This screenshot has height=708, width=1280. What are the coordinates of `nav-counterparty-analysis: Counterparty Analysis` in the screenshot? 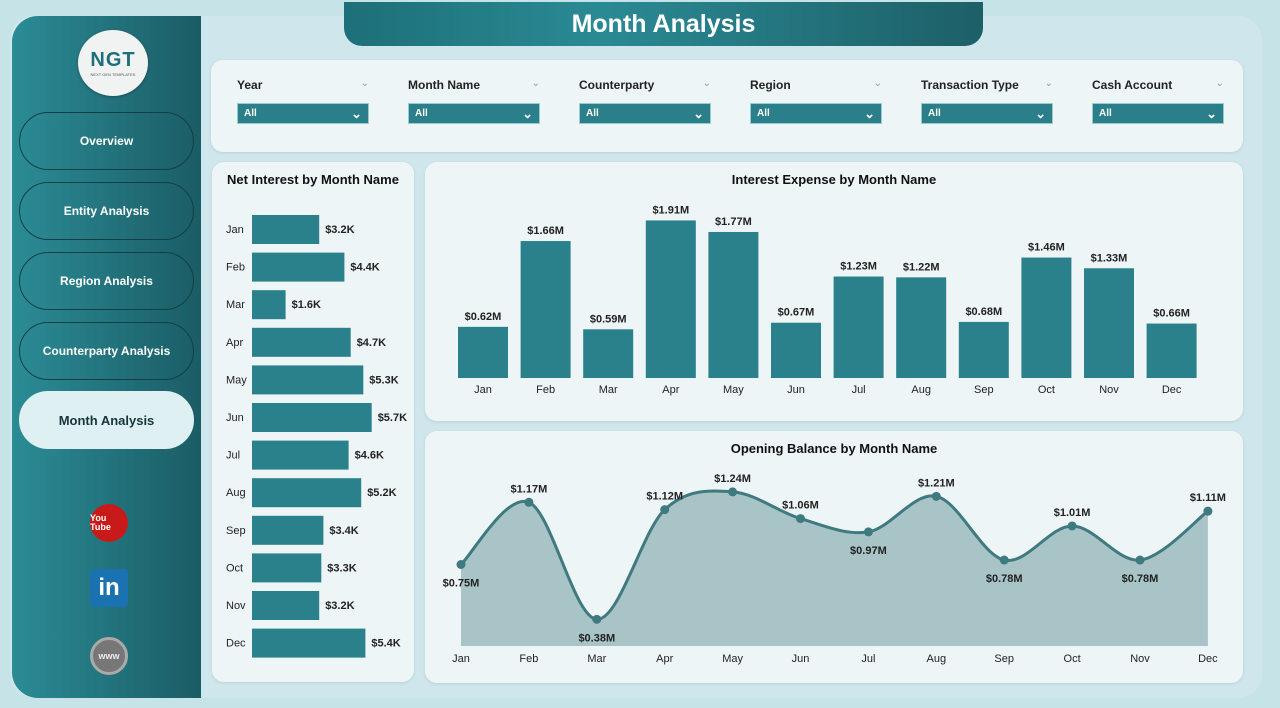 It's located at (106, 351).